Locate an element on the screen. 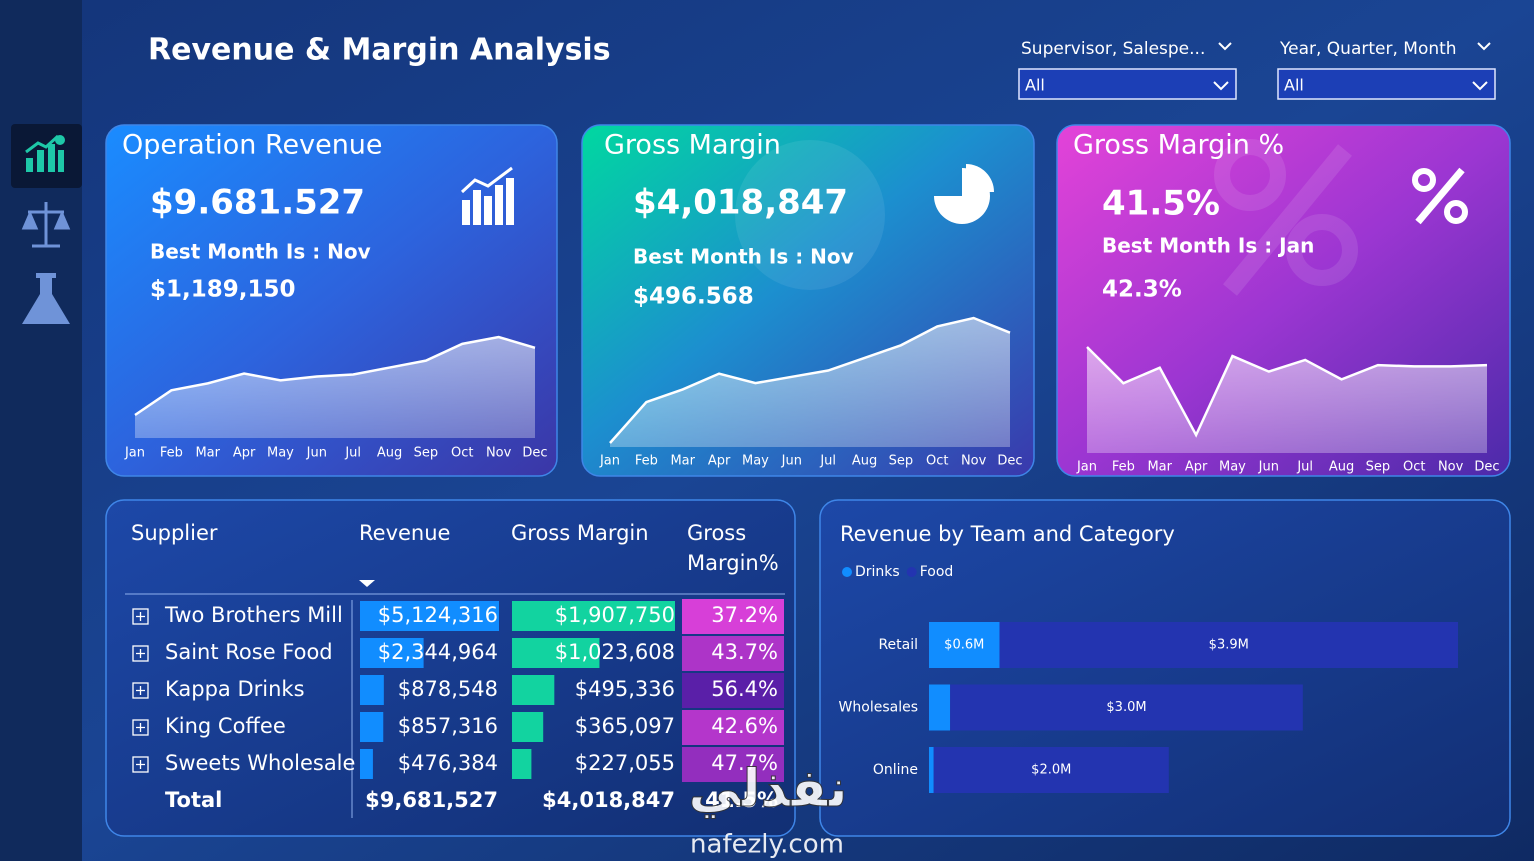  gross-margin-pct: 37.2% is located at coordinates (744, 615).